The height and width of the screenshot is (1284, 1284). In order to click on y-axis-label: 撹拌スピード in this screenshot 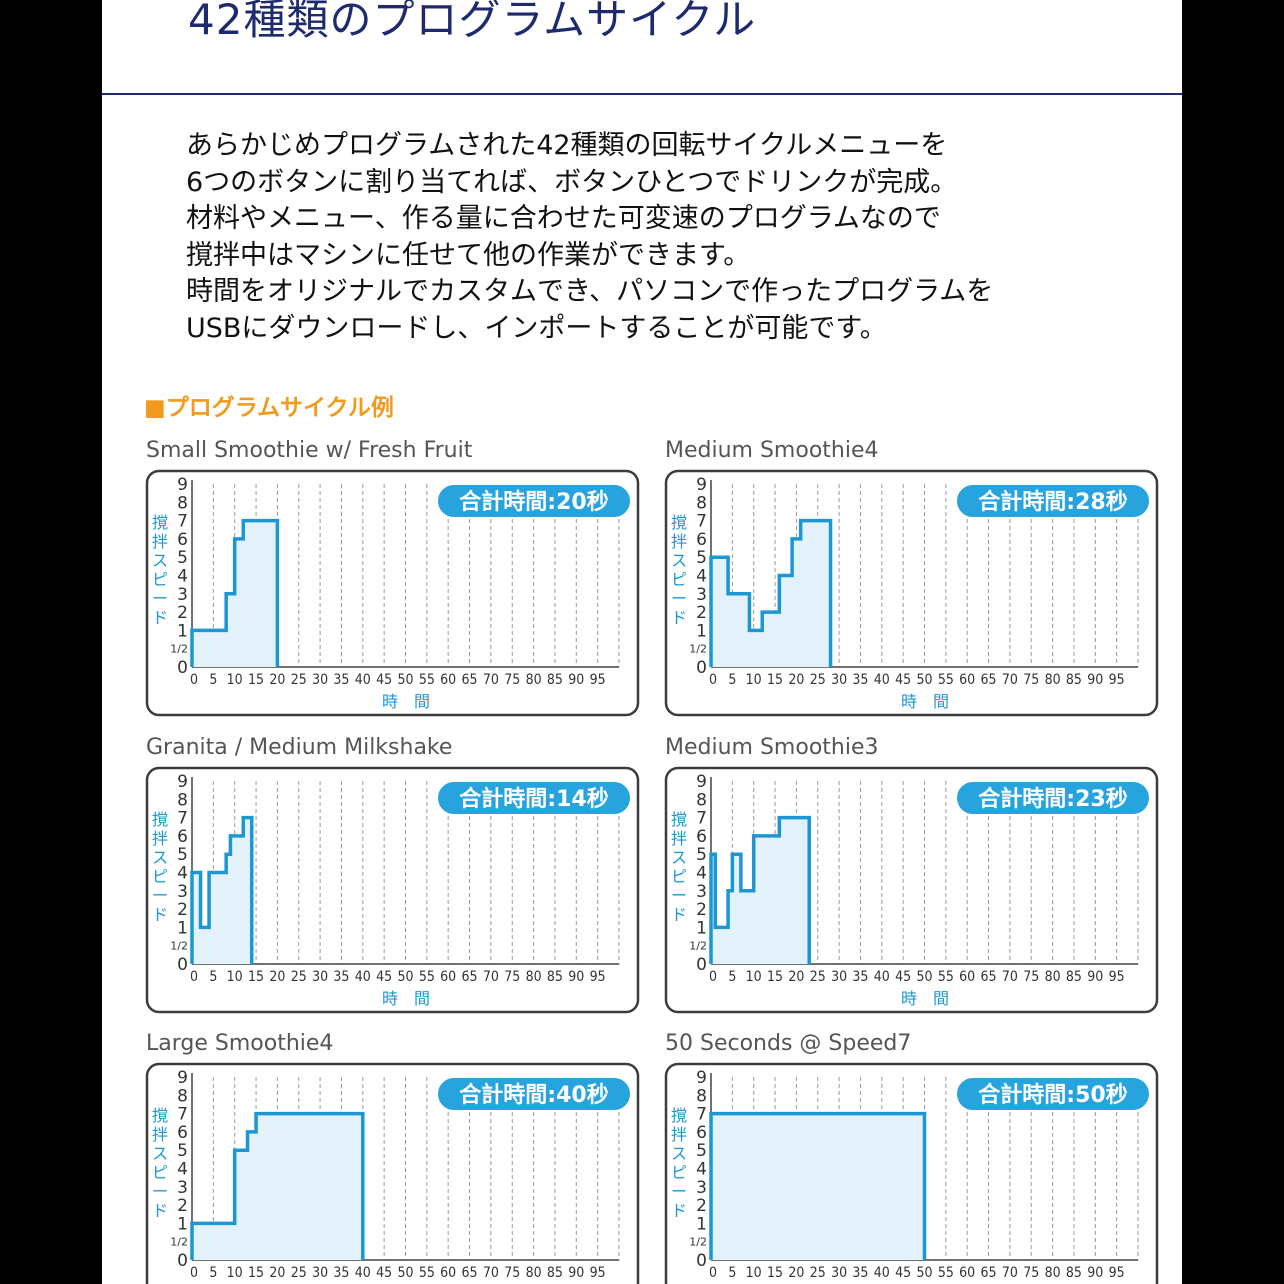, I will do `click(160, 570)`.